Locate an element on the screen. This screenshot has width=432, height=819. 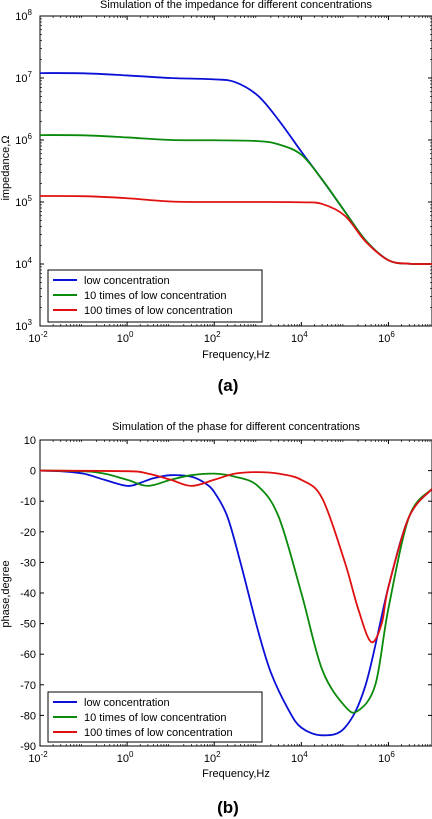
chart-a-xlabel: Frequency,Hz is located at coordinates (236, 355).